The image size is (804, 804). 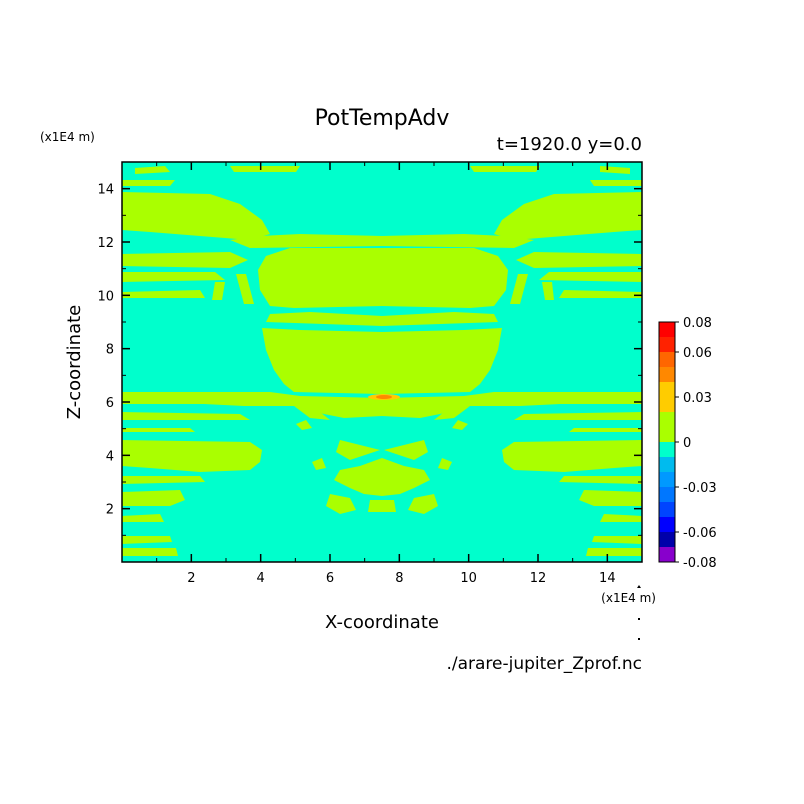 What do you see at coordinates (639, 612) in the screenshot?
I see `marker-dots` at bounding box center [639, 612].